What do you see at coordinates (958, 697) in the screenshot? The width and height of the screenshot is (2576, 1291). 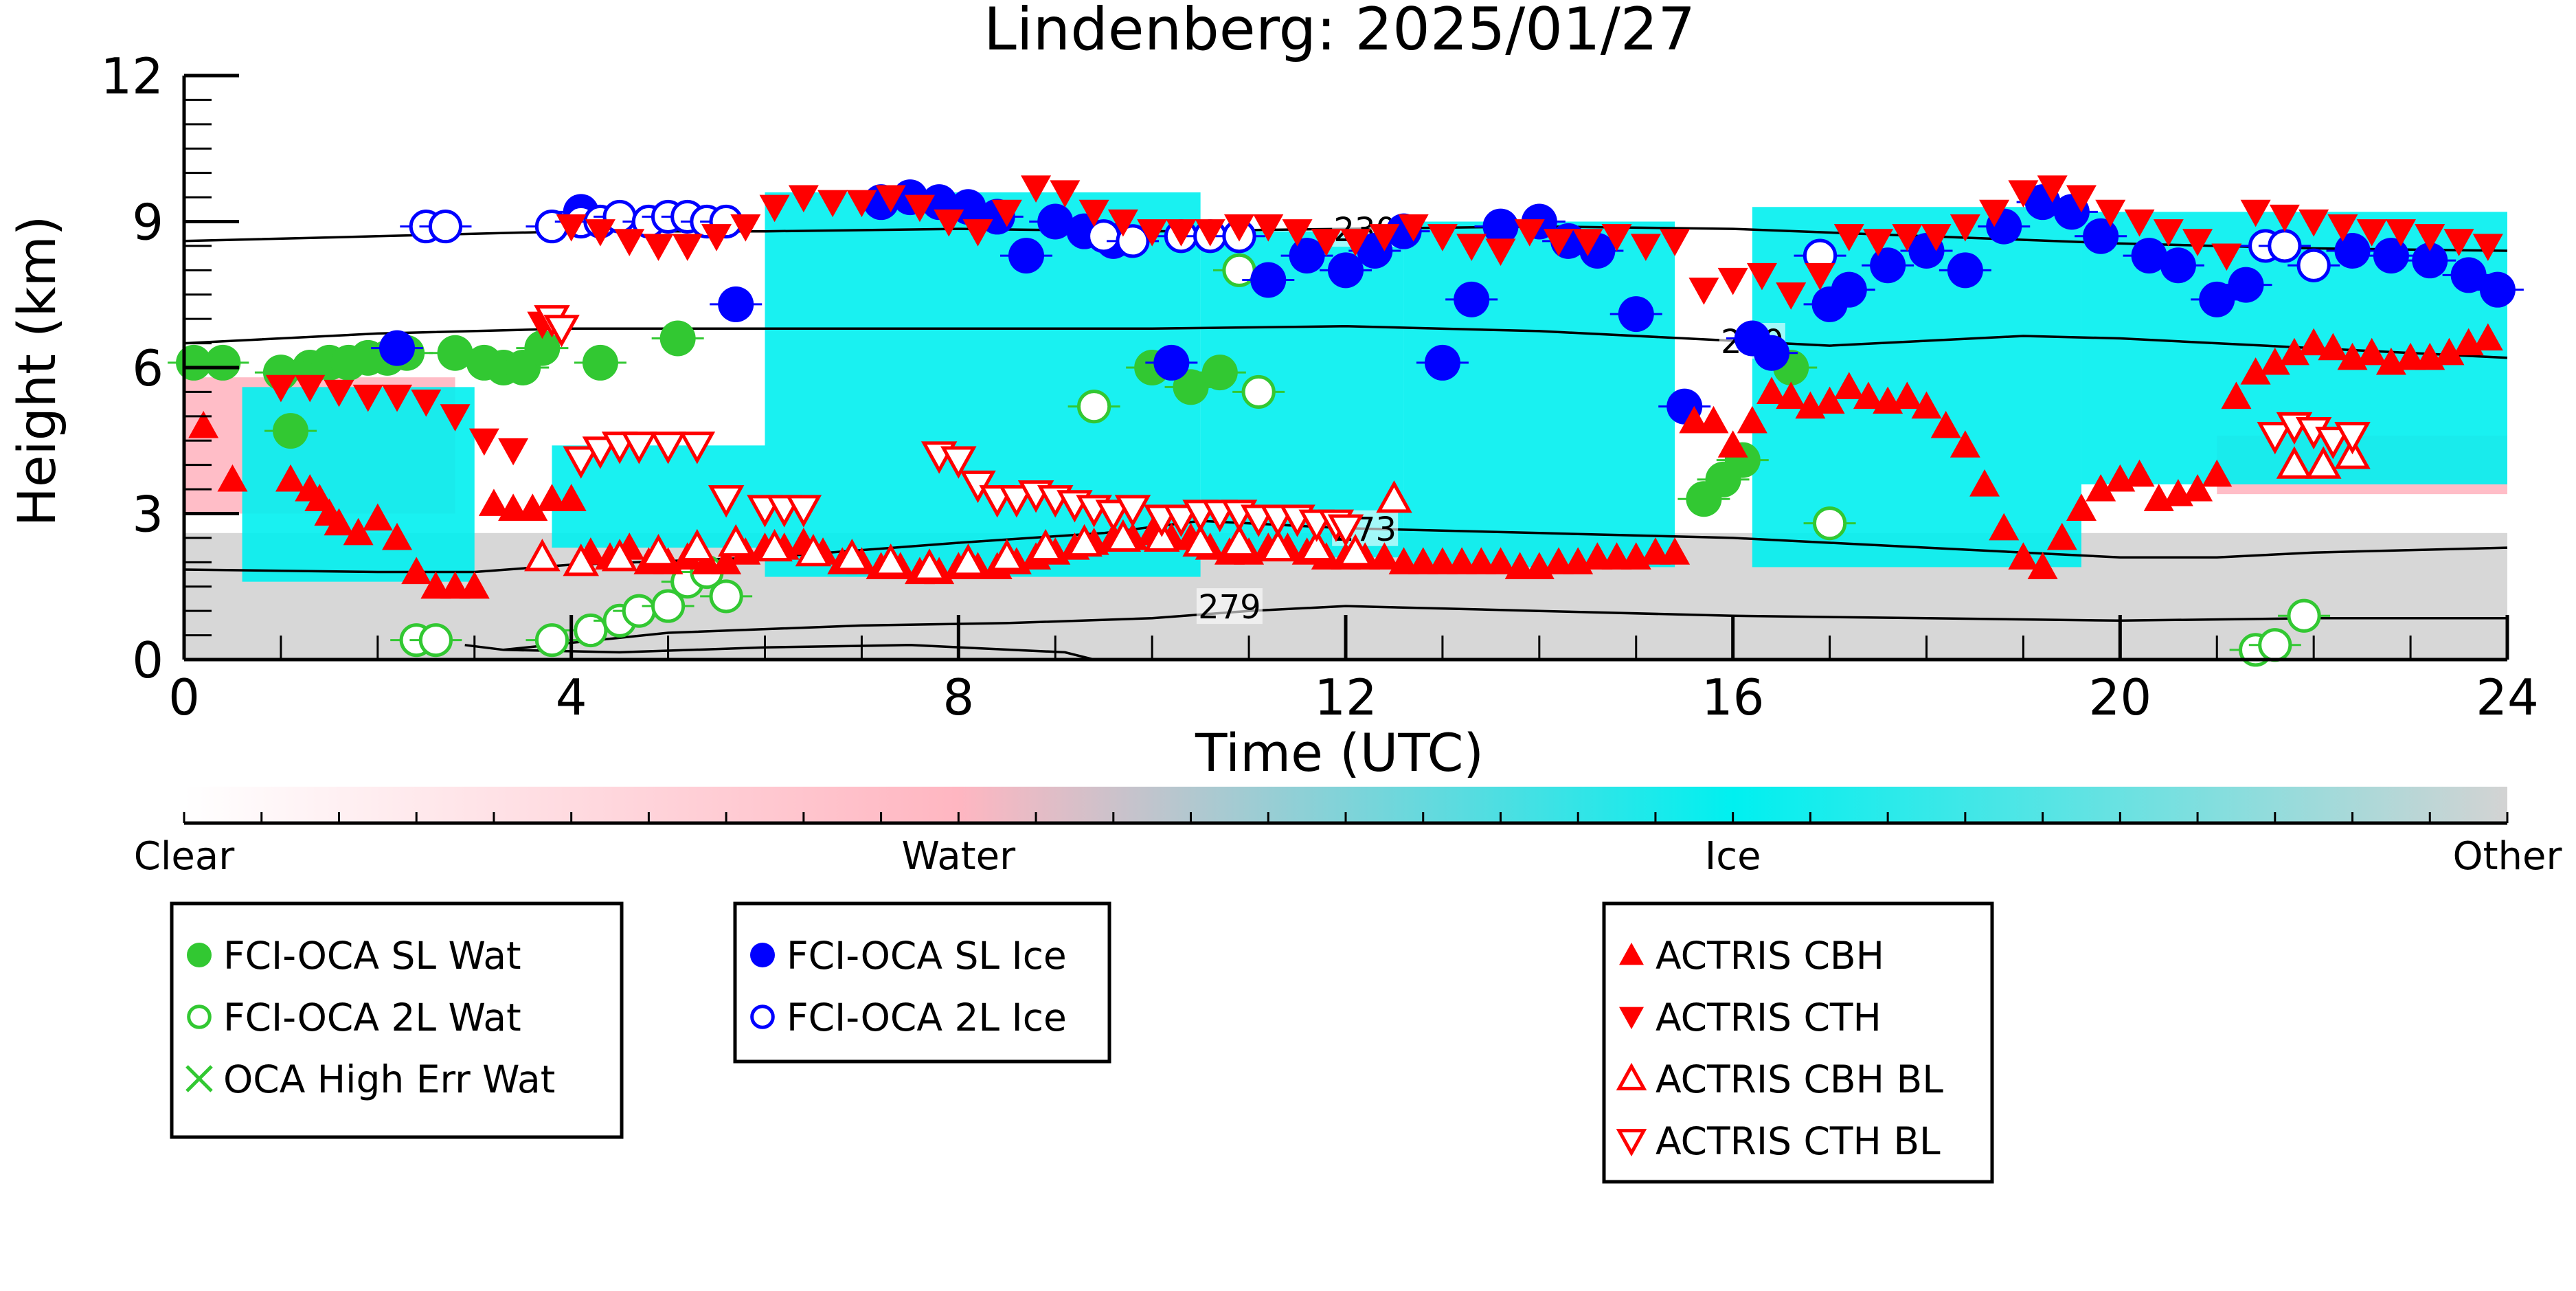 I see `x-tick-label: 8` at bounding box center [958, 697].